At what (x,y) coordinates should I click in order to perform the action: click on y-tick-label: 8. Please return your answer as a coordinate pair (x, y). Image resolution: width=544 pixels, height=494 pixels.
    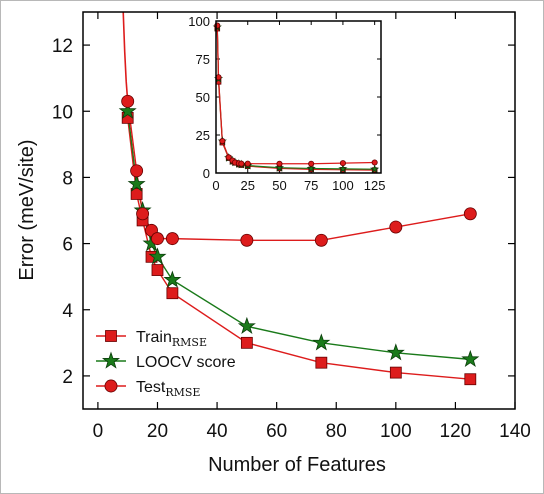
    Looking at the image, I should click on (67, 178).